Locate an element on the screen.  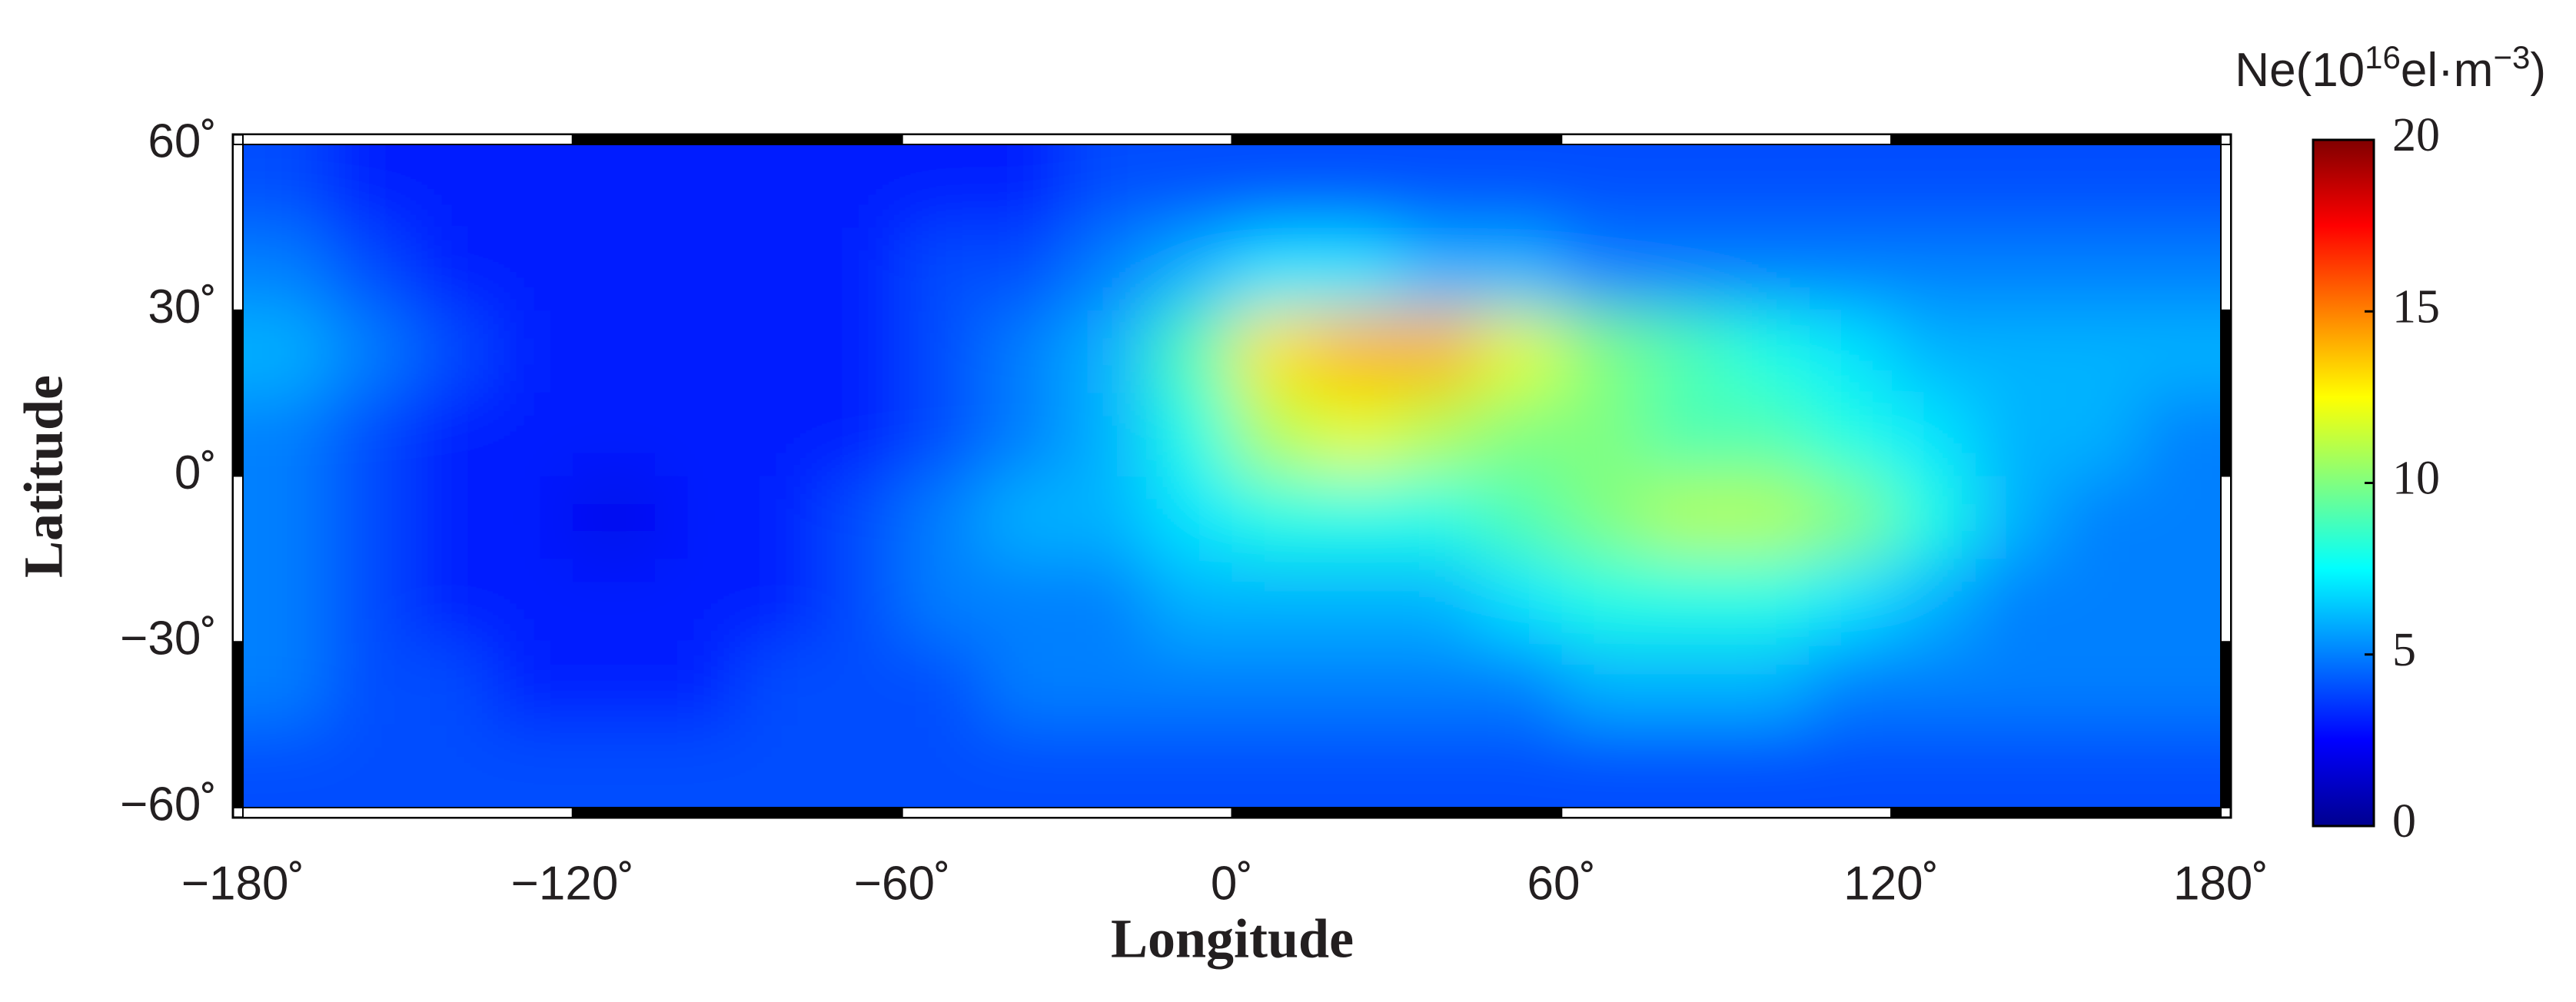
y-tick-label: 60˚ is located at coordinates (182, 141).